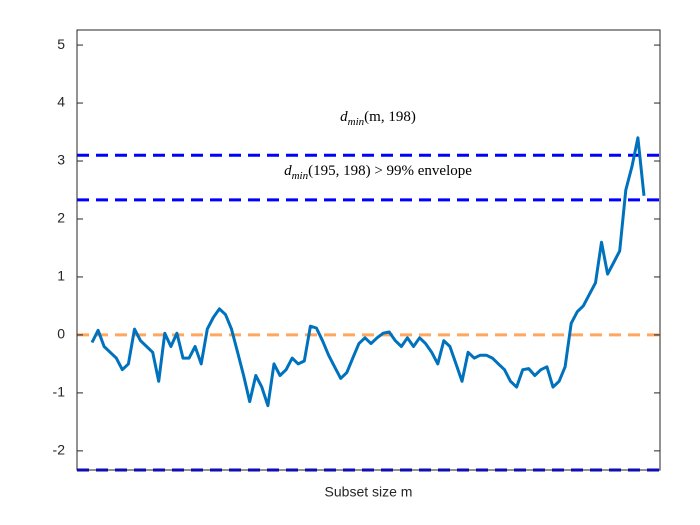 The image size is (700, 525). I want to click on x-axis-label: Subset size m, so click(369, 492).